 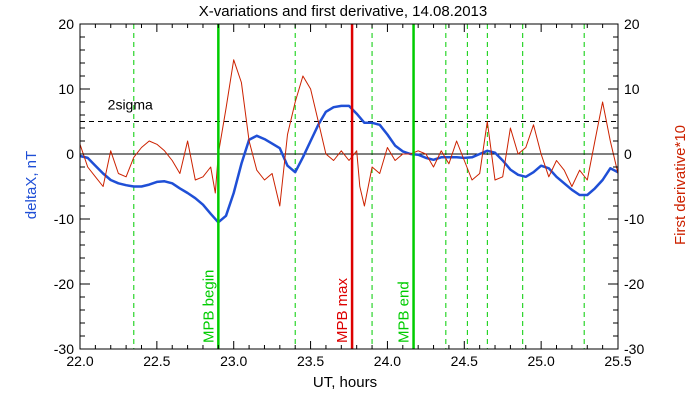 What do you see at coordinates (634, 349) in the screenshot?
I see `y-tick-label-right: -30` at bounding box center [634, 349].